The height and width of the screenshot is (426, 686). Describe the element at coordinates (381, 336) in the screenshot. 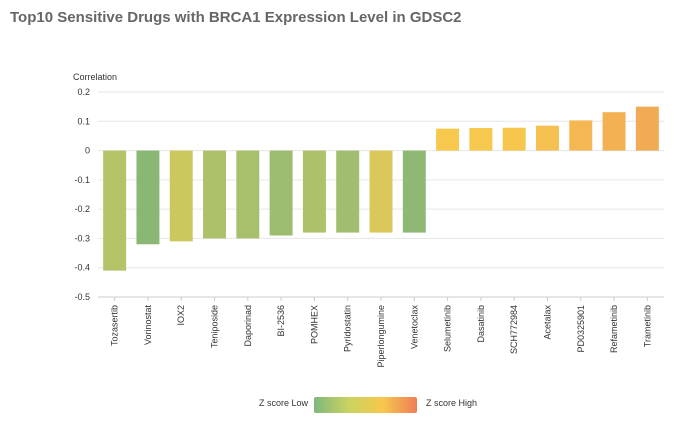

I see `x-tick-label: Piperlongumine` at that location.